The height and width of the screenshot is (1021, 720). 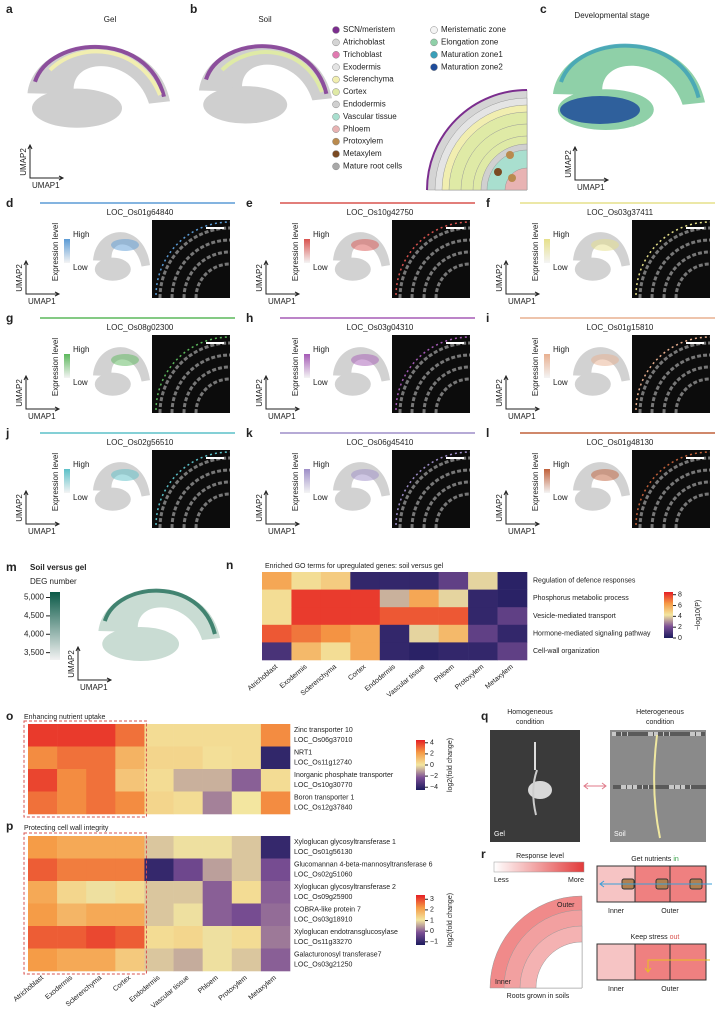 What do you see at coordinates (487, 433) in the screenshot?
I see `panel-letter: l` at bounding box center [487, 433].